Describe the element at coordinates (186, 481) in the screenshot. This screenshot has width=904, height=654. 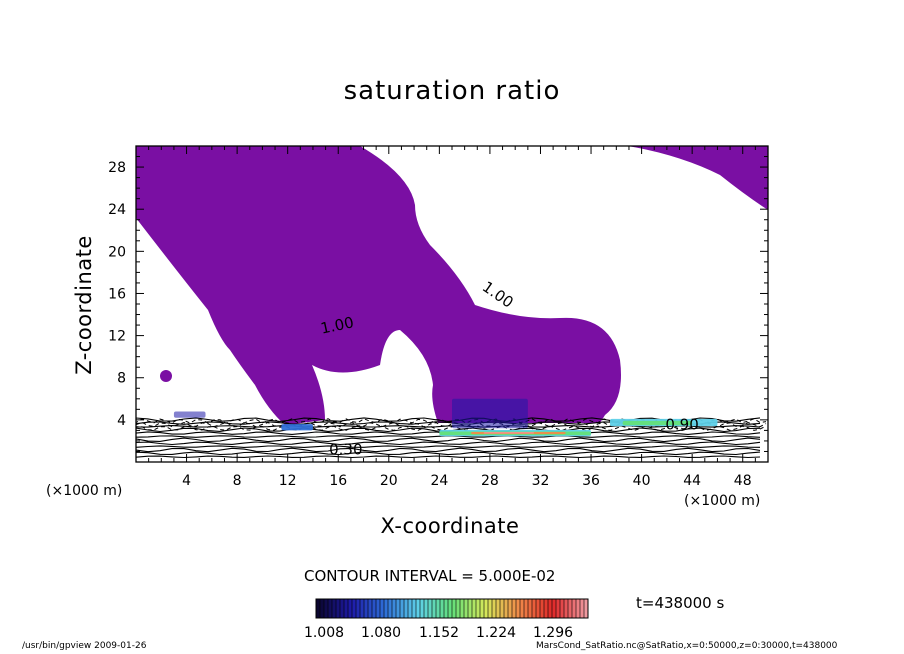
I see `x-tick-label: 4` at that location.